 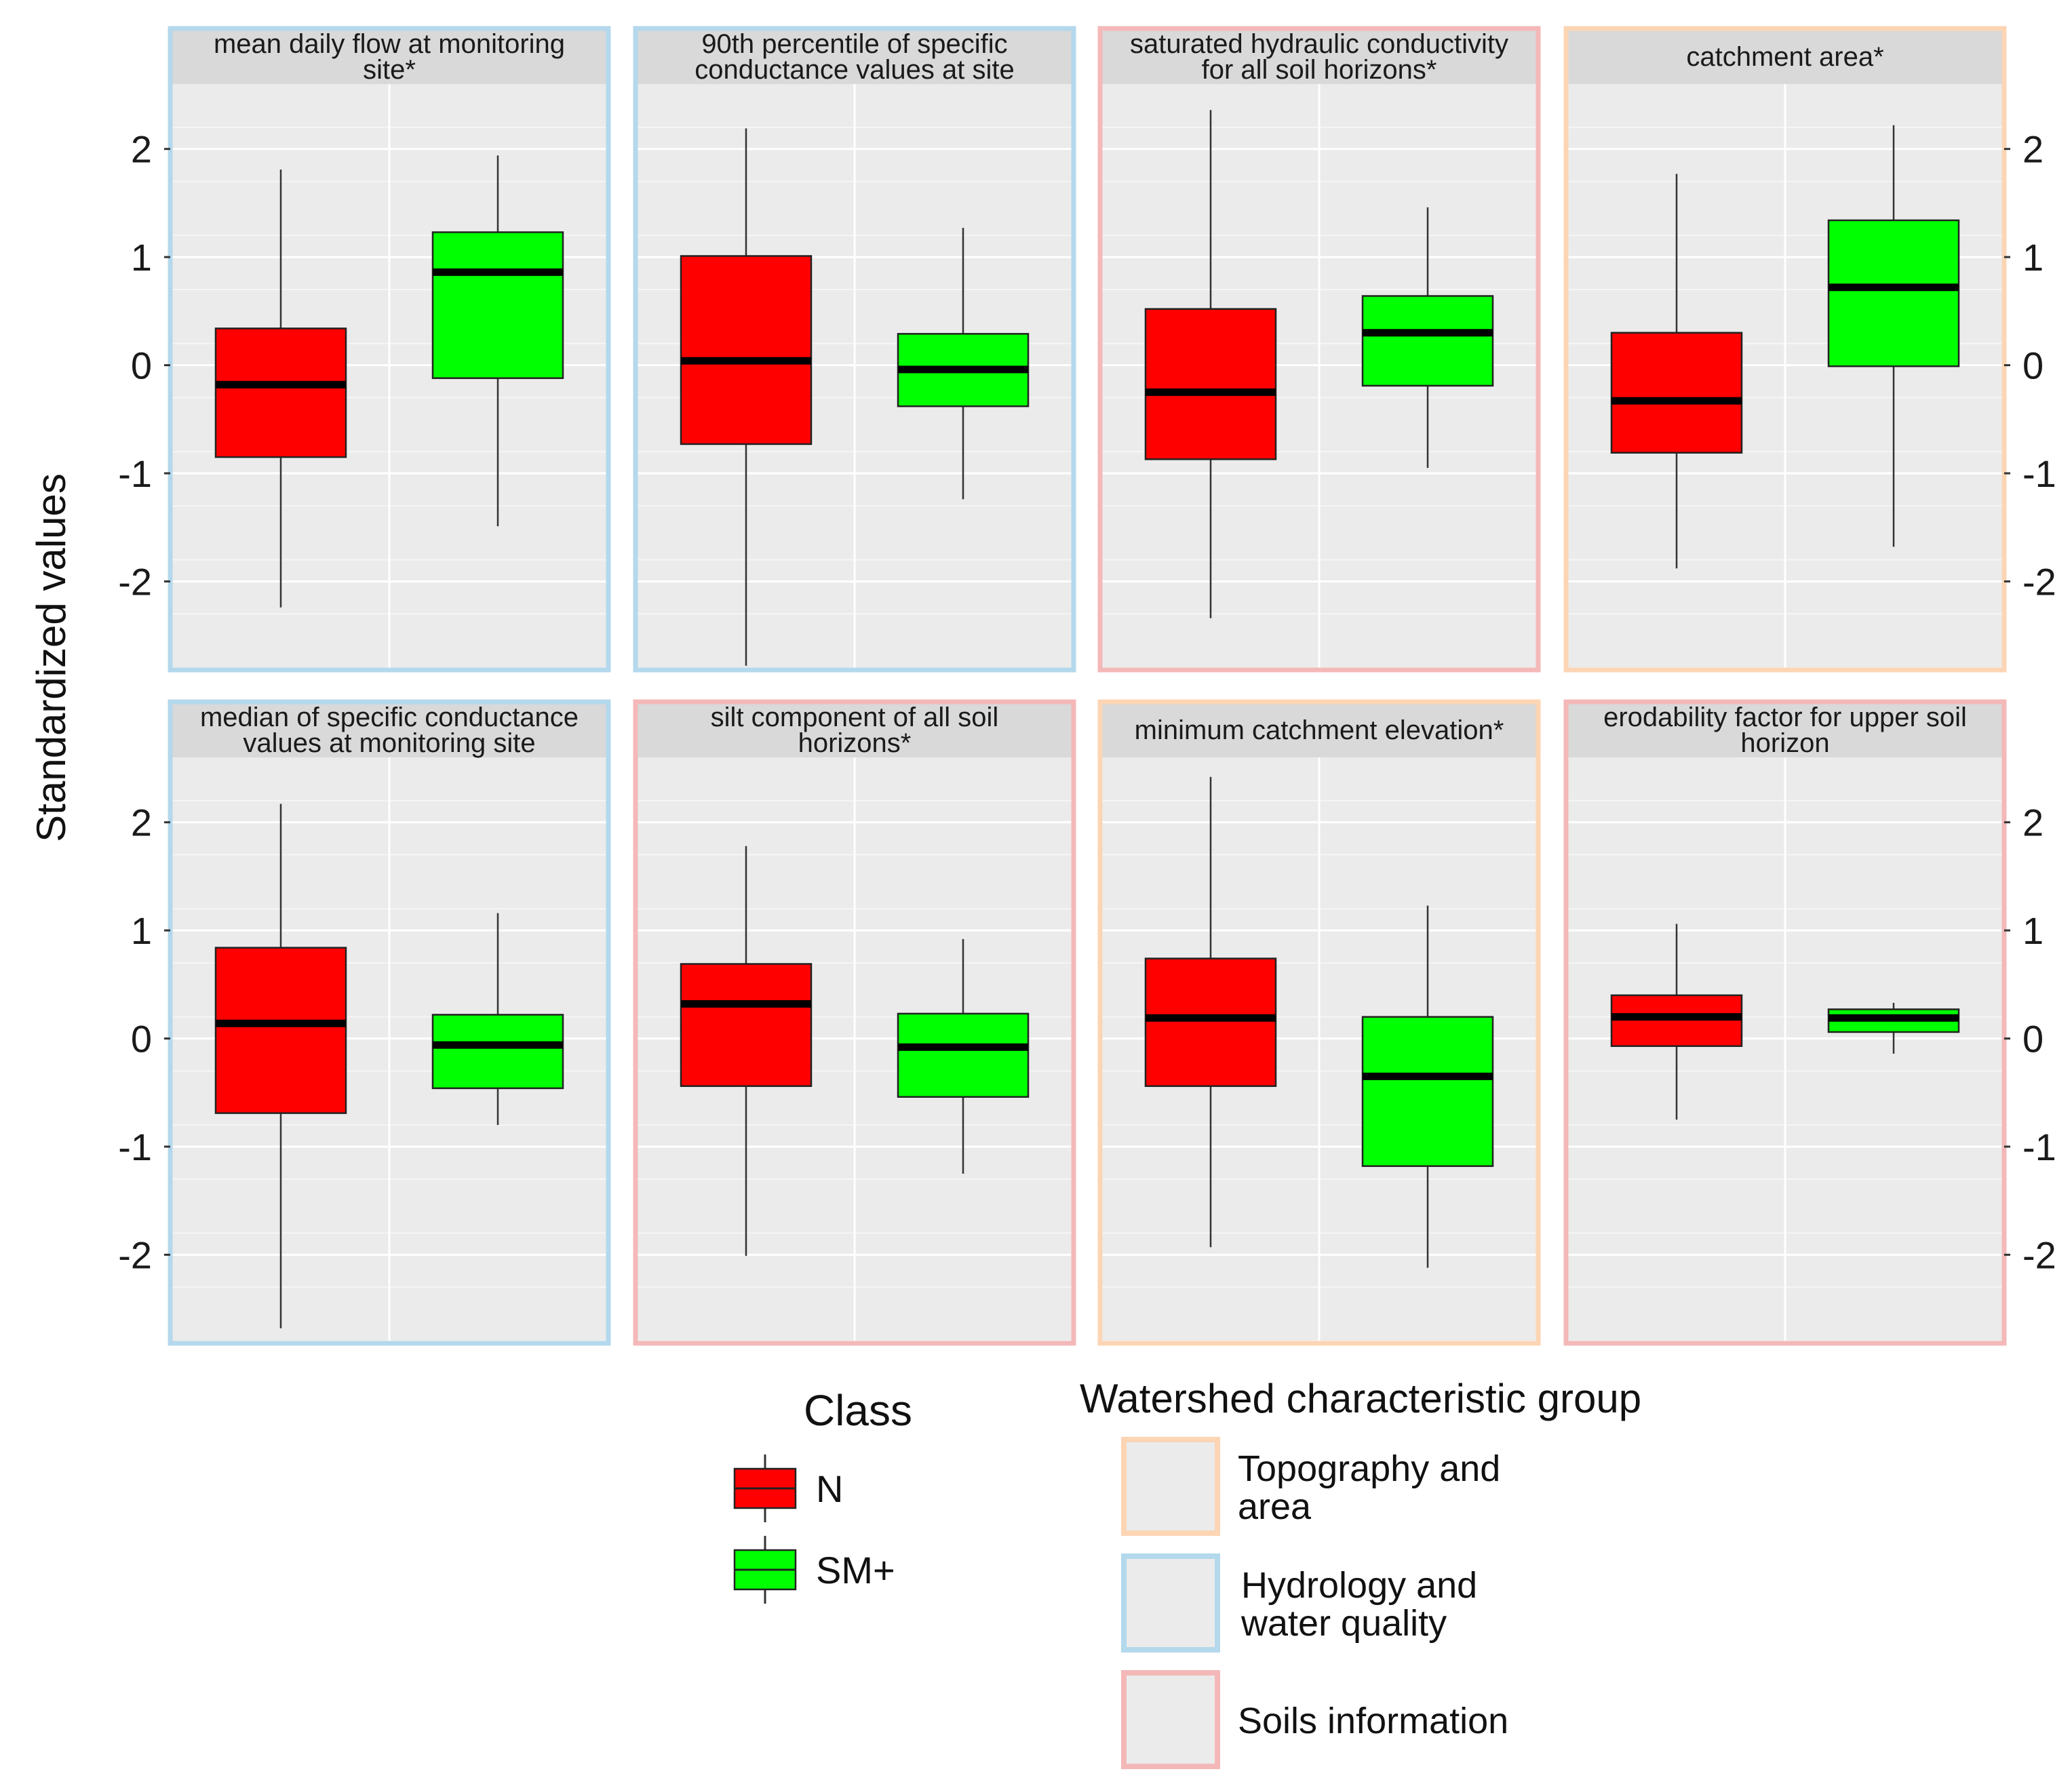 I want to click on facet-title: horizons*, so click(x=855, y=743).